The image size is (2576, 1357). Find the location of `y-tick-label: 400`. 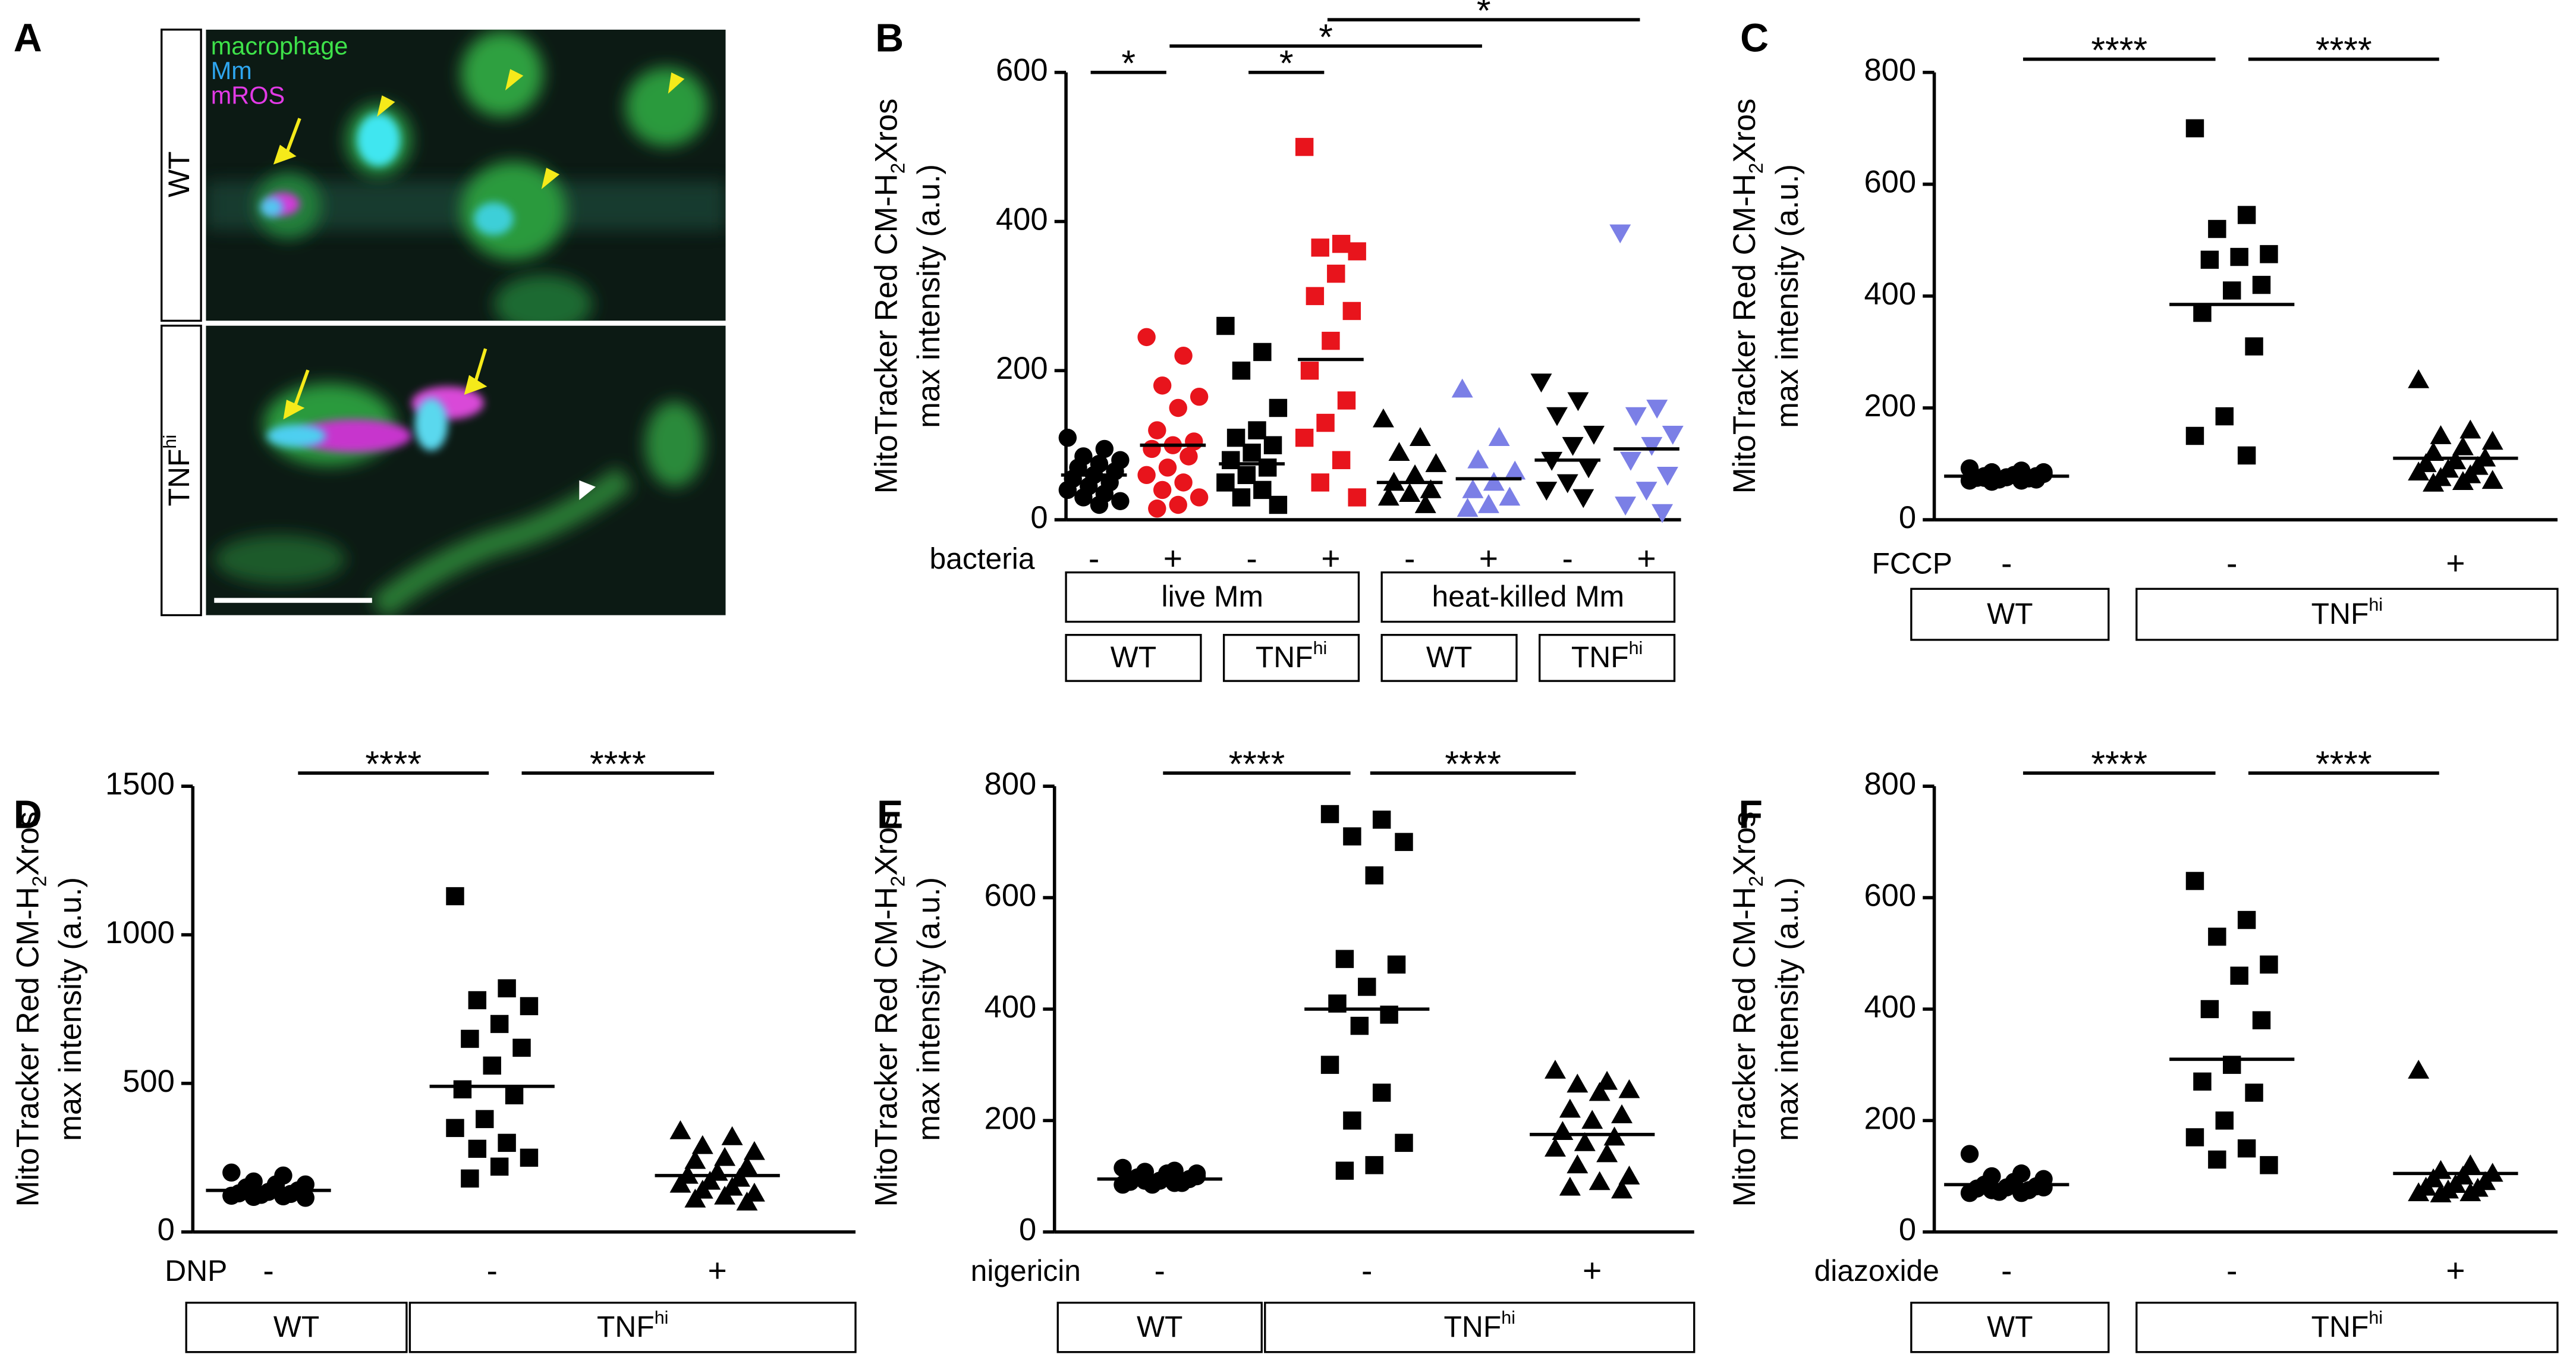

y-tick-label: 400 is located at coordinates (1890, 1007).